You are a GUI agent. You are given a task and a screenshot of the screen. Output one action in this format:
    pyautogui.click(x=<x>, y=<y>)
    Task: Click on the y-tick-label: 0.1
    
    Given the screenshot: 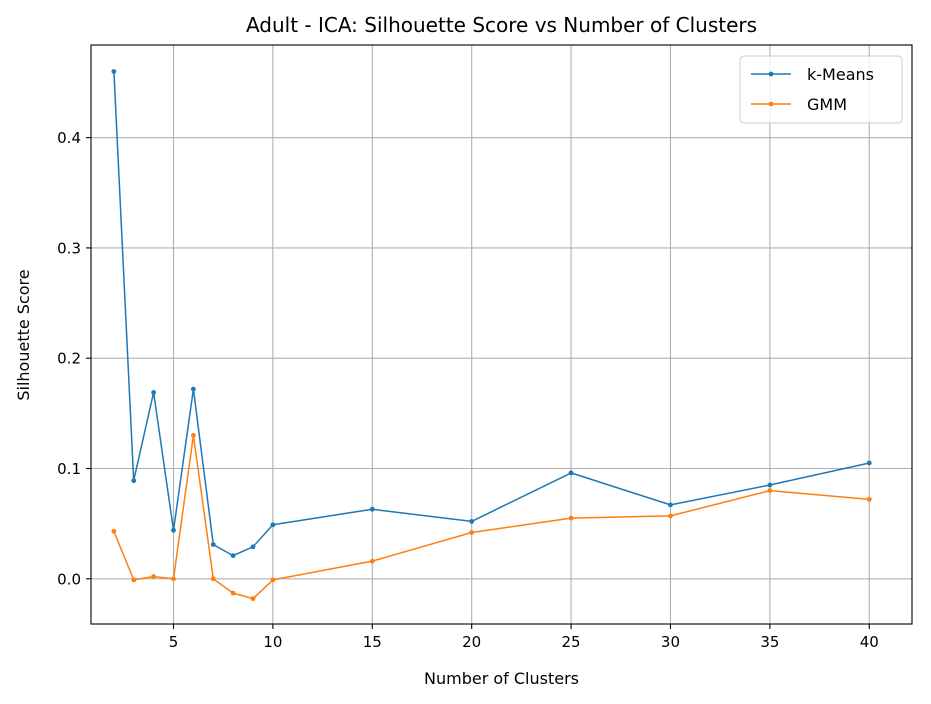 What is the action you would take?
    pyautogui.click(x=69, y=469)
    